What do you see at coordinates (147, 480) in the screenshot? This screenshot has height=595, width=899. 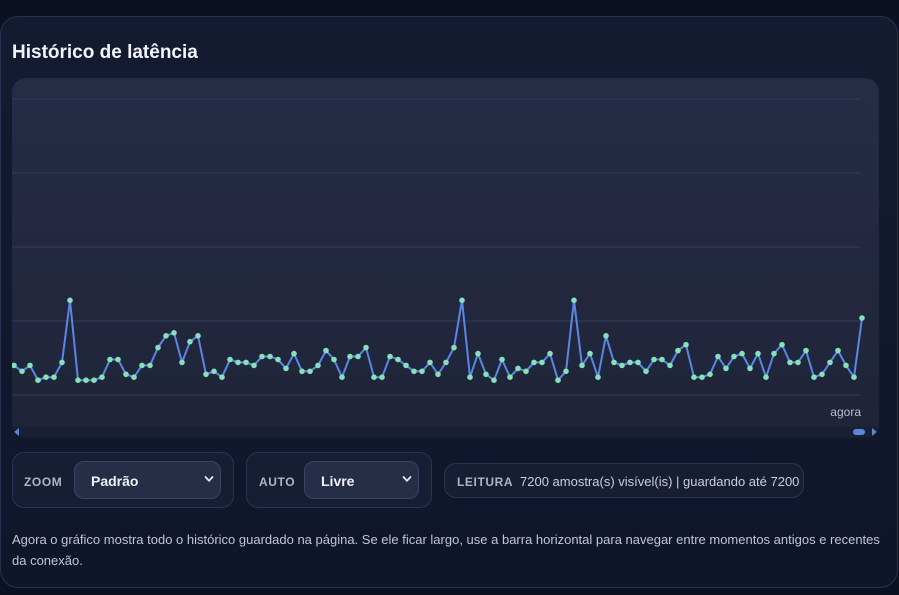 I see `zoom-select: Padrão` at bounding box center [147, 480].